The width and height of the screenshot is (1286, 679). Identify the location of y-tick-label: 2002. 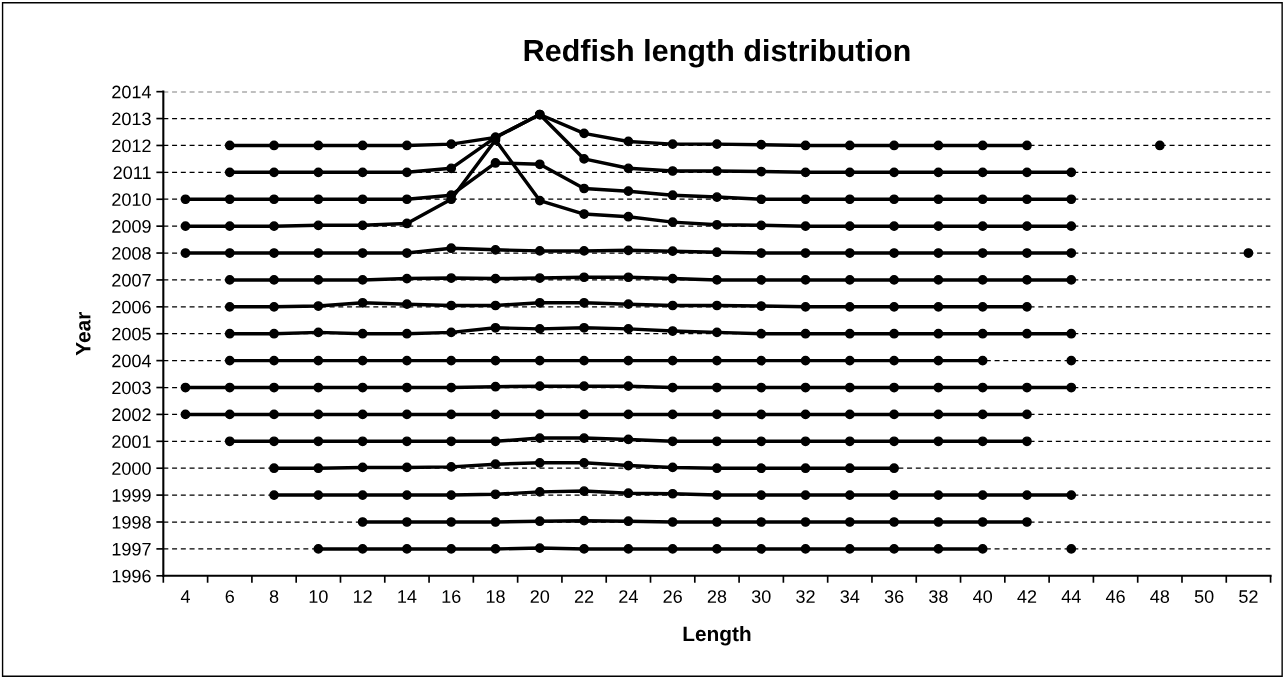
(131, 415).